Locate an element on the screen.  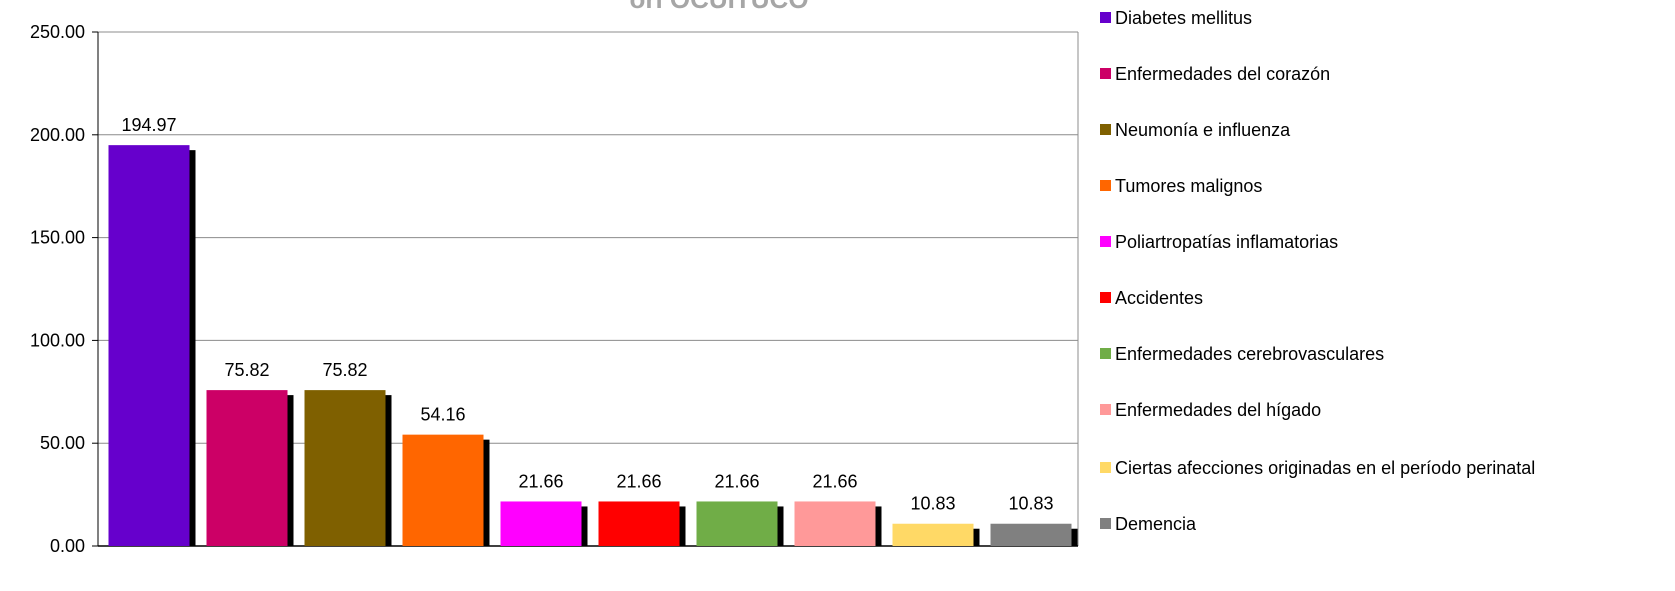
y-tick-label: 250.00 is located at coordinates (57, 32).